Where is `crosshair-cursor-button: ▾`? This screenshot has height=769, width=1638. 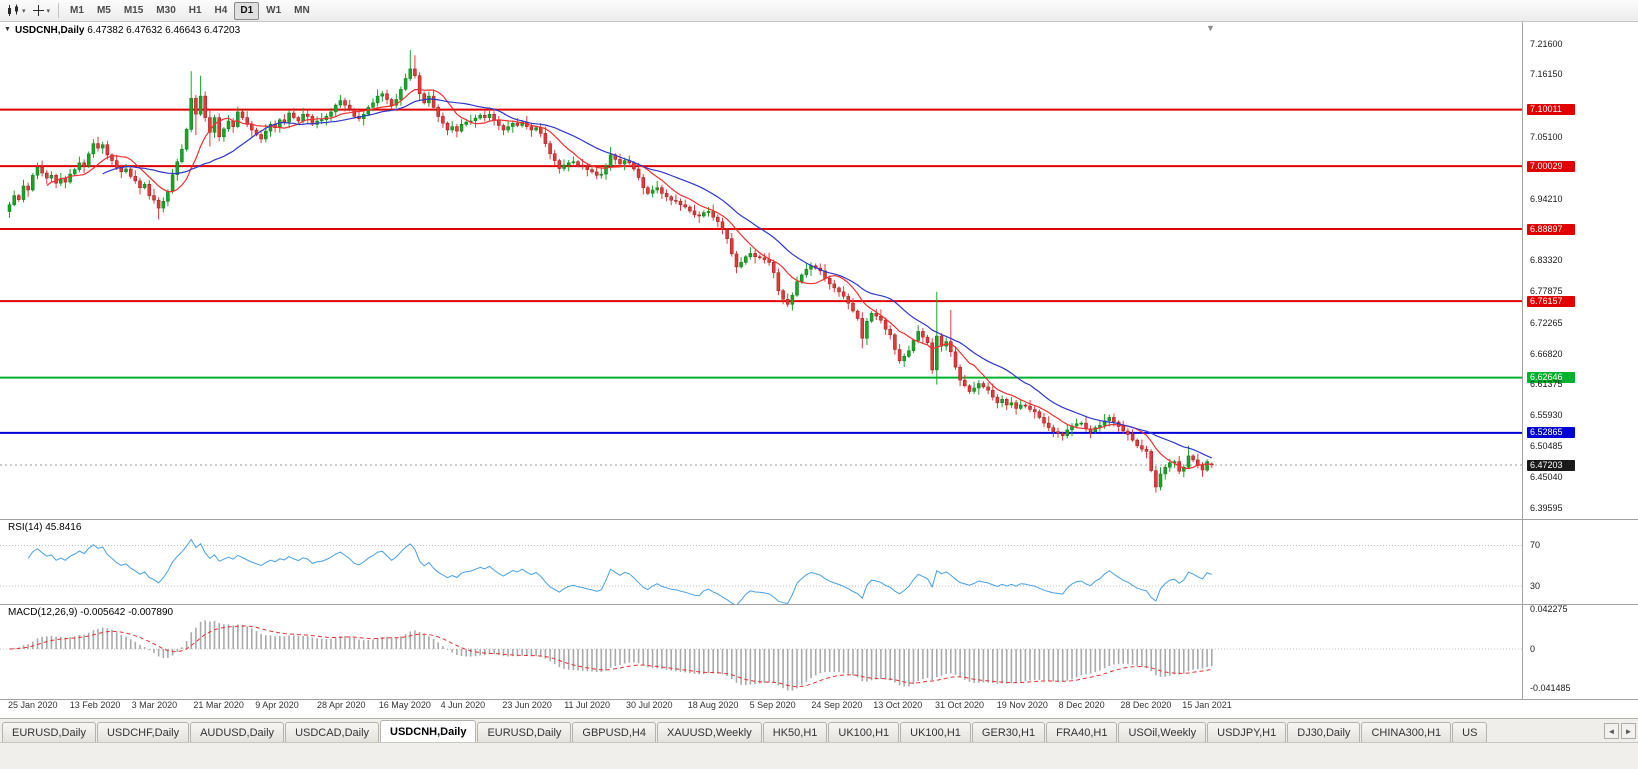 crosshair-cursor-button: ▾ is located at coordinates (41, 11).